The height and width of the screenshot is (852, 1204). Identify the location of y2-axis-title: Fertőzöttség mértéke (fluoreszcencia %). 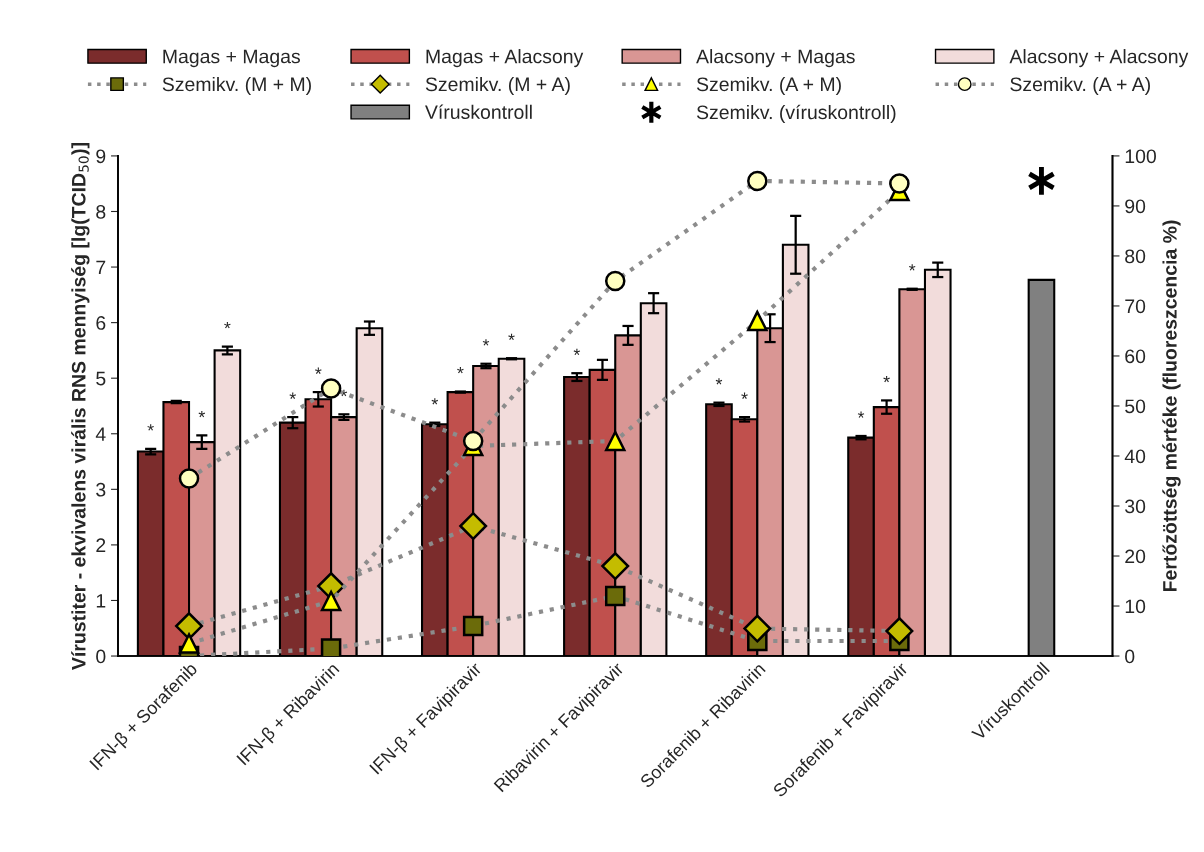
(1171, 406).